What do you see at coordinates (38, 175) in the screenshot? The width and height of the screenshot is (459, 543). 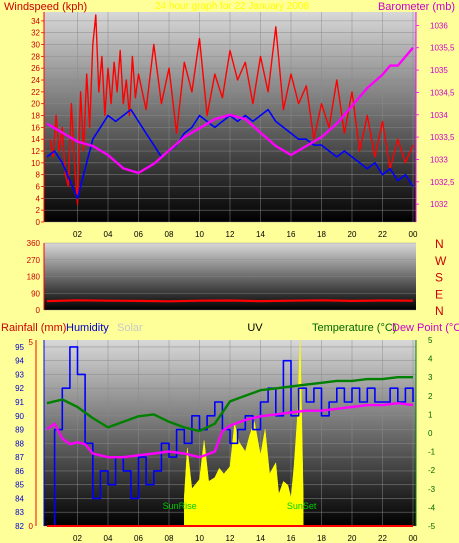 I see `wind-y-tick-label: 8` at bounding box center [38, 175].